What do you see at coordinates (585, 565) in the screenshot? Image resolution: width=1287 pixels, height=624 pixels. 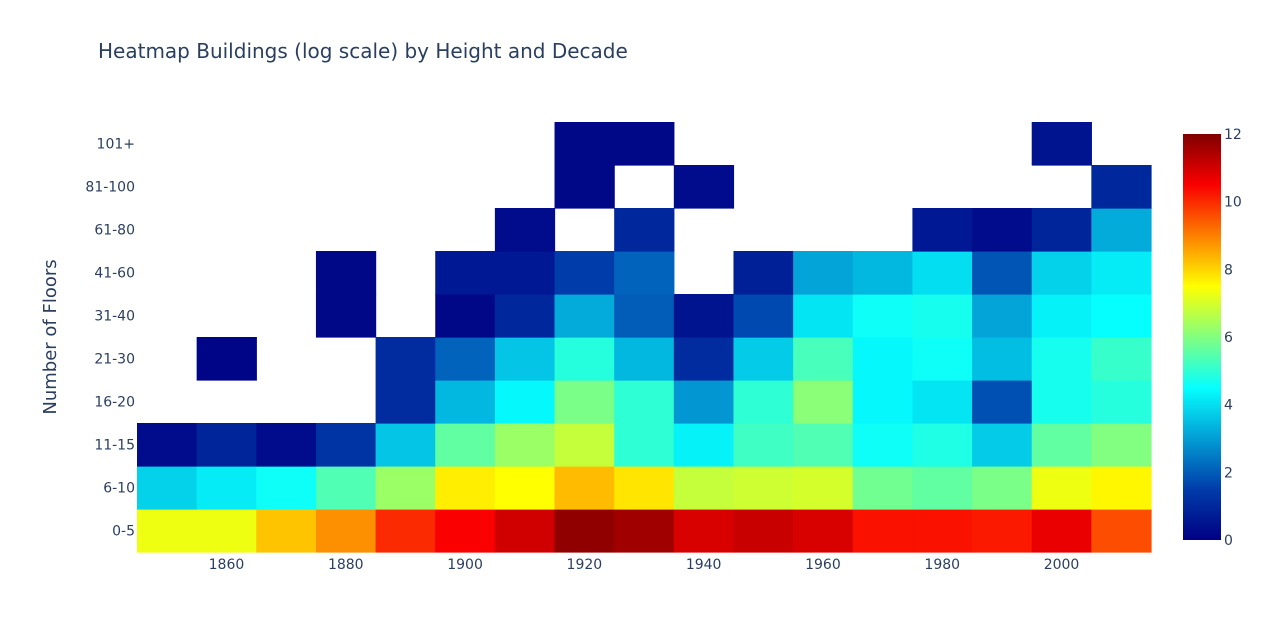 I see `x-tick-label: 1920` at bounding box center [585, 565].